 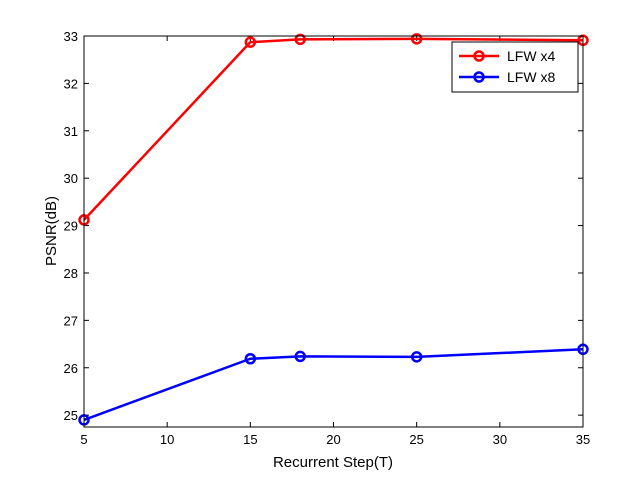 I want to click on series-2-line, so click(x=333, y=385).